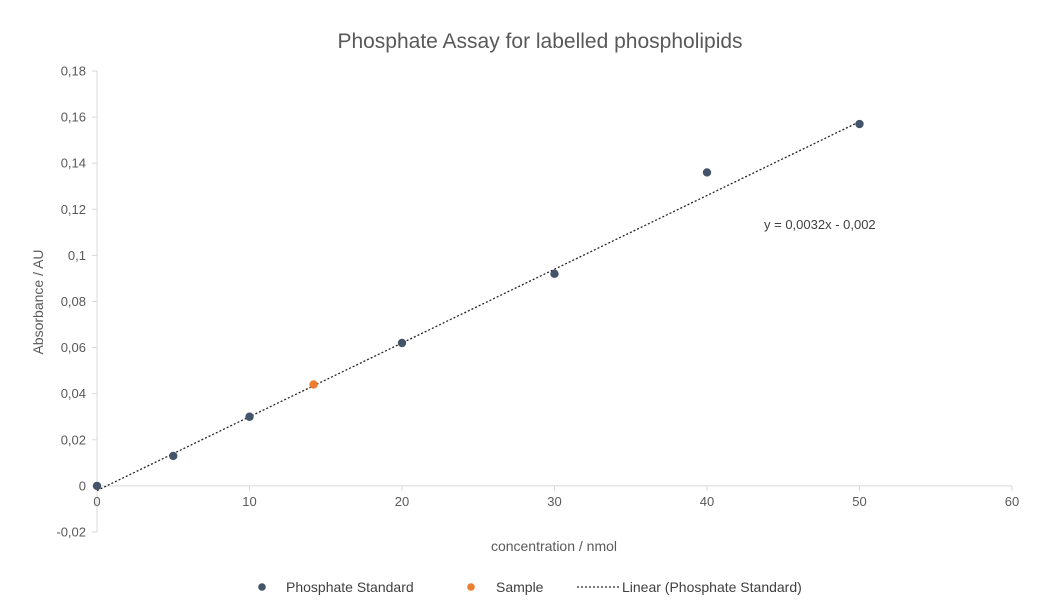 The width and height of the screenshot is (1049, 616). I want to click on trendline-equation: y = 0,0032x - 0,002, so click(820, 224).